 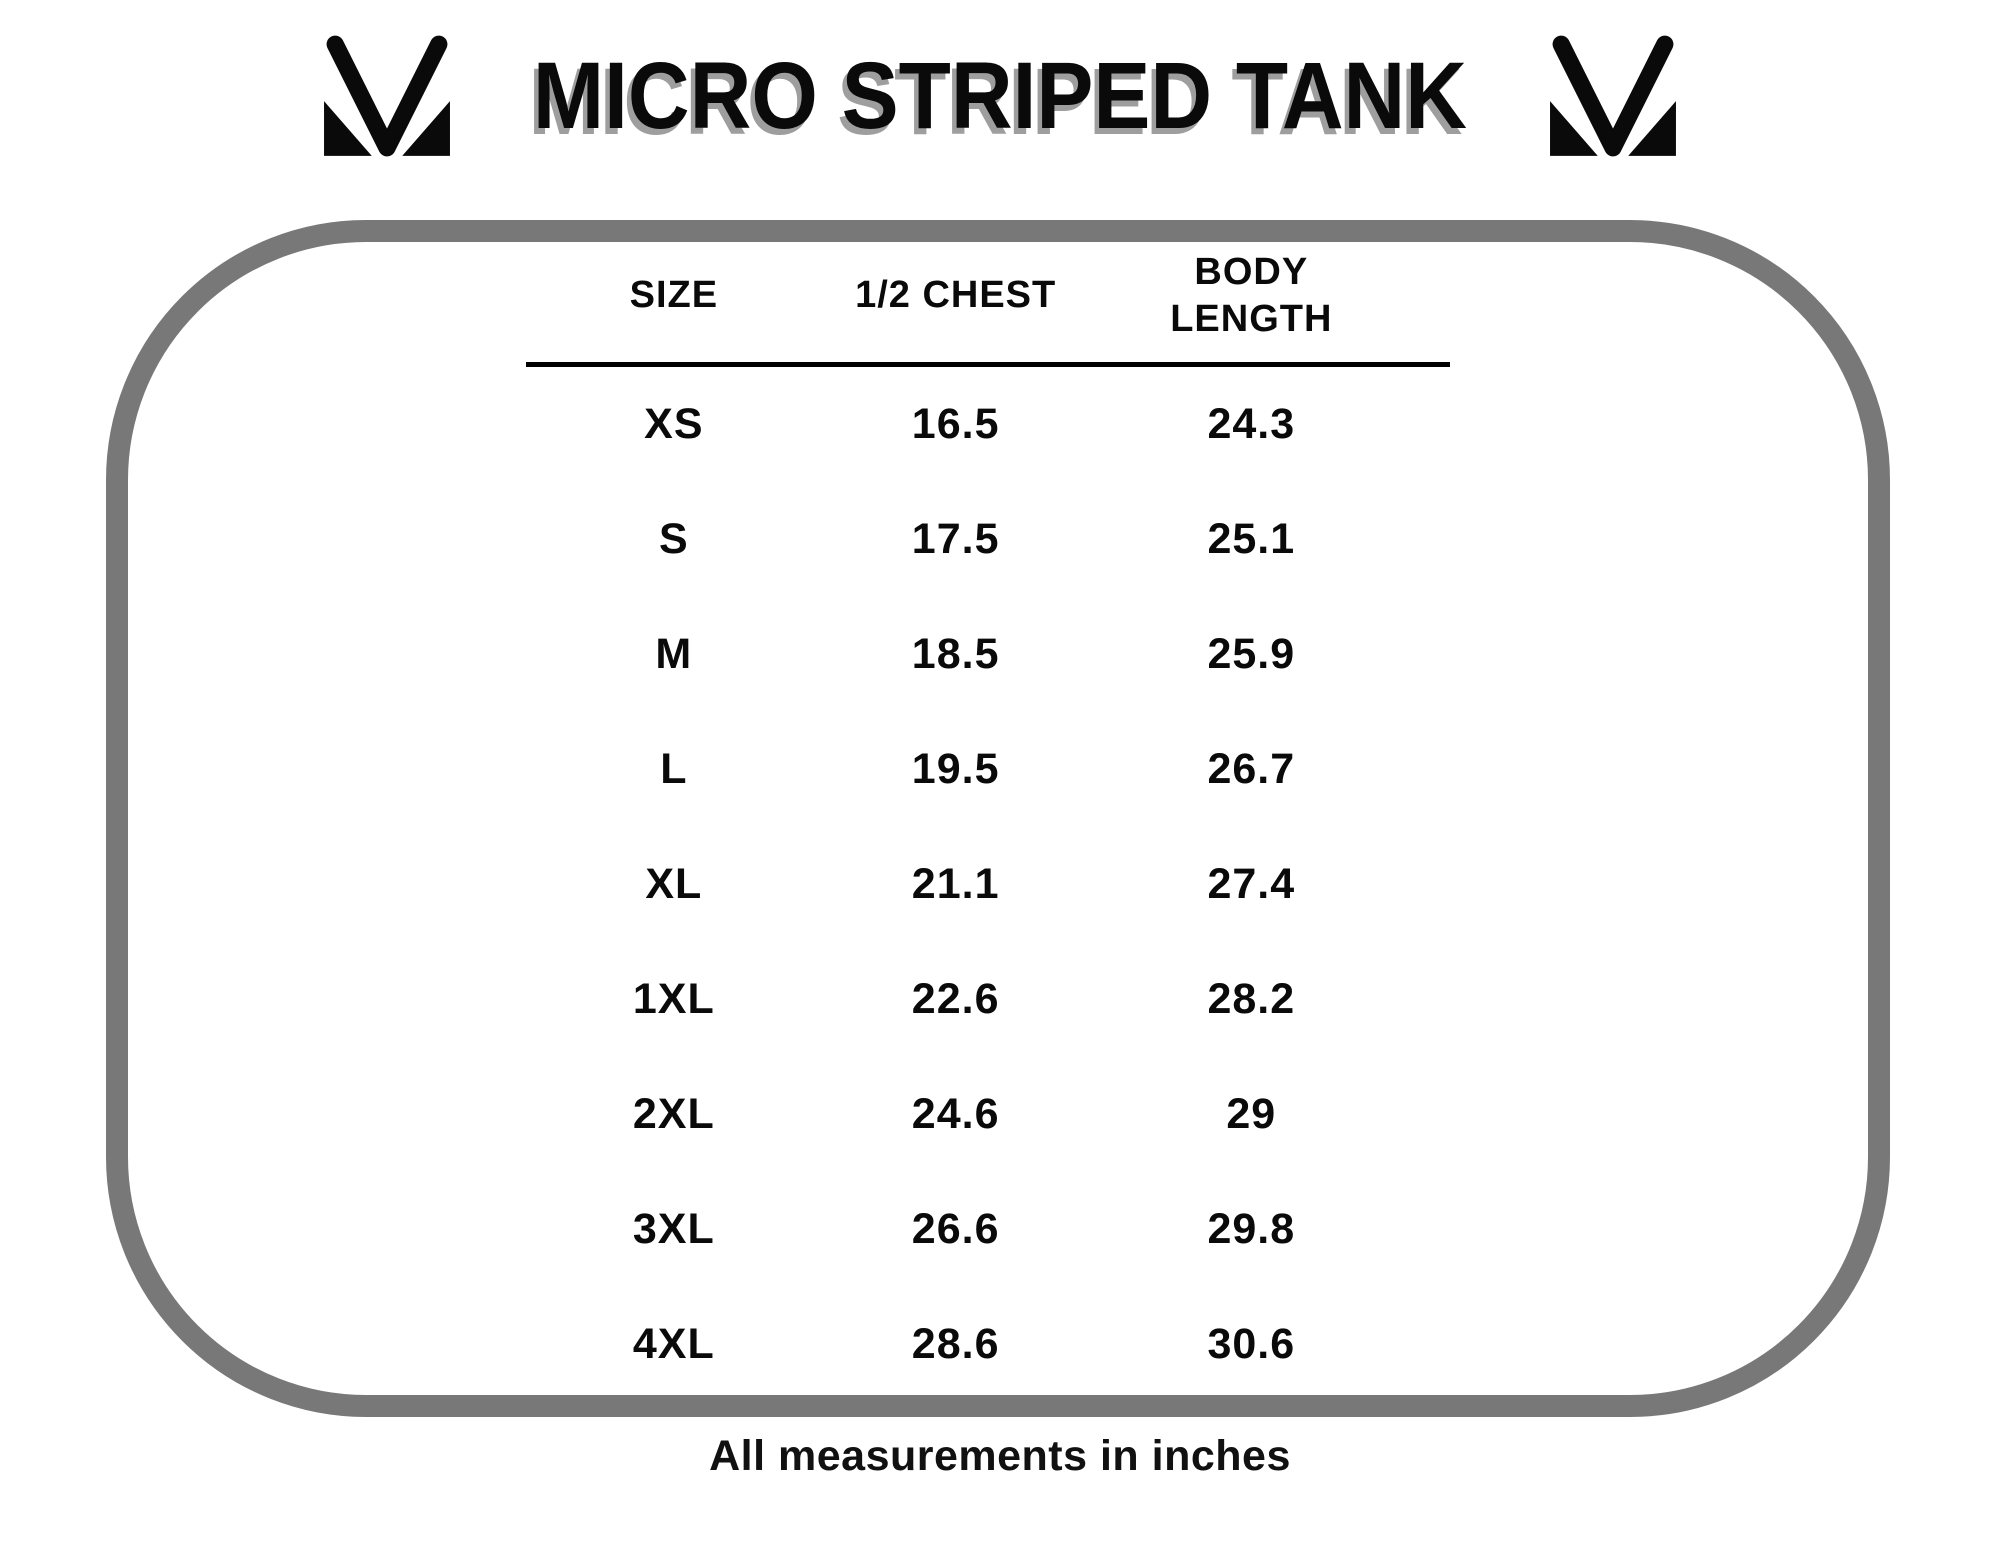 What do you see at coordinates (955, 1229) in the screenshot?
I see `half-chest-cell: 26.6` at bounding box center [955, 1229].